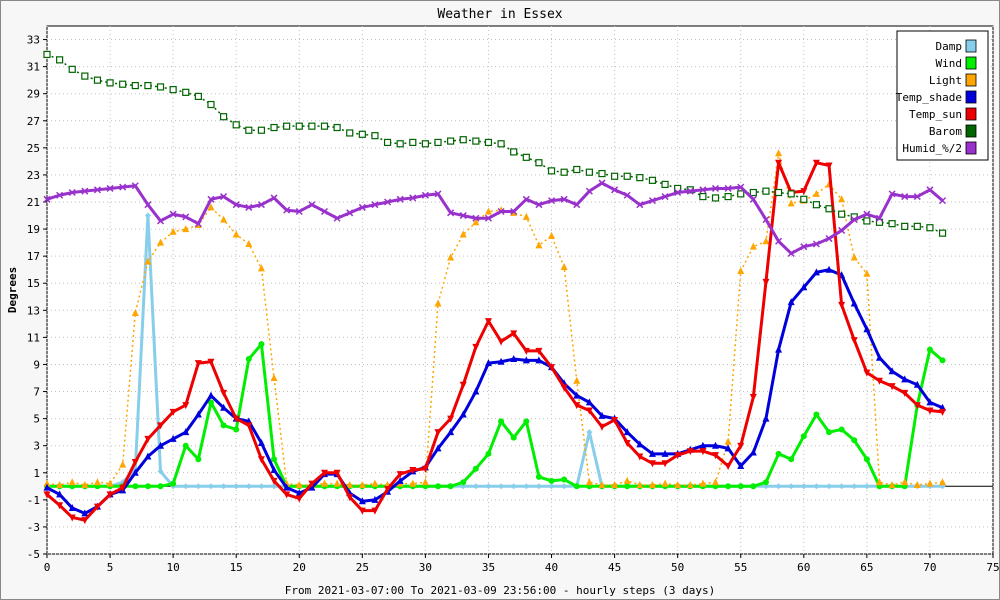 The width and height of the screenshot is (1000, 600). Describe the element at coordinates (33, 256) in the screenshot. I see `y-tick-label: 17` at that location.